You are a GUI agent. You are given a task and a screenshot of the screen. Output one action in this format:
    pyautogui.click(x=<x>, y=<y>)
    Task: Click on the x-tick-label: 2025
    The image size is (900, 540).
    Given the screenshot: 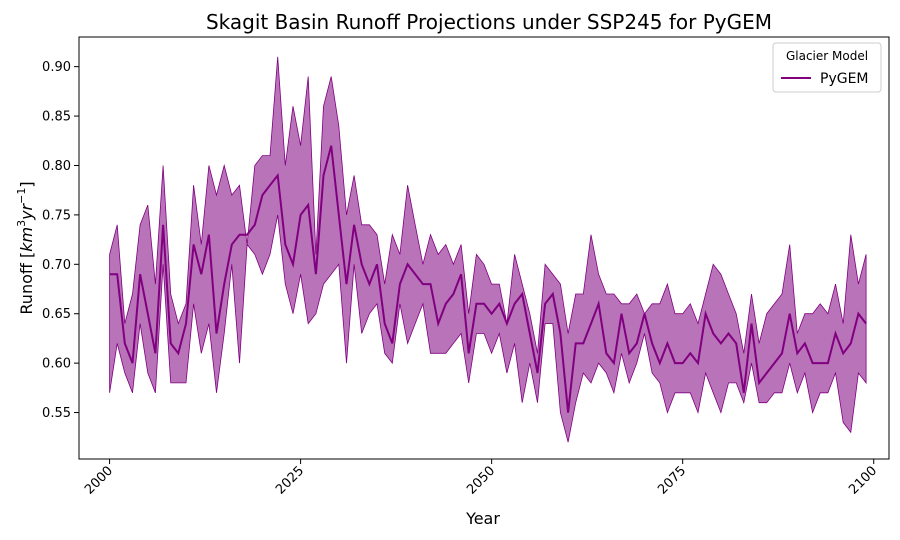 What is the action you would take?
    pyautogui.click(x=290, y=481)
    